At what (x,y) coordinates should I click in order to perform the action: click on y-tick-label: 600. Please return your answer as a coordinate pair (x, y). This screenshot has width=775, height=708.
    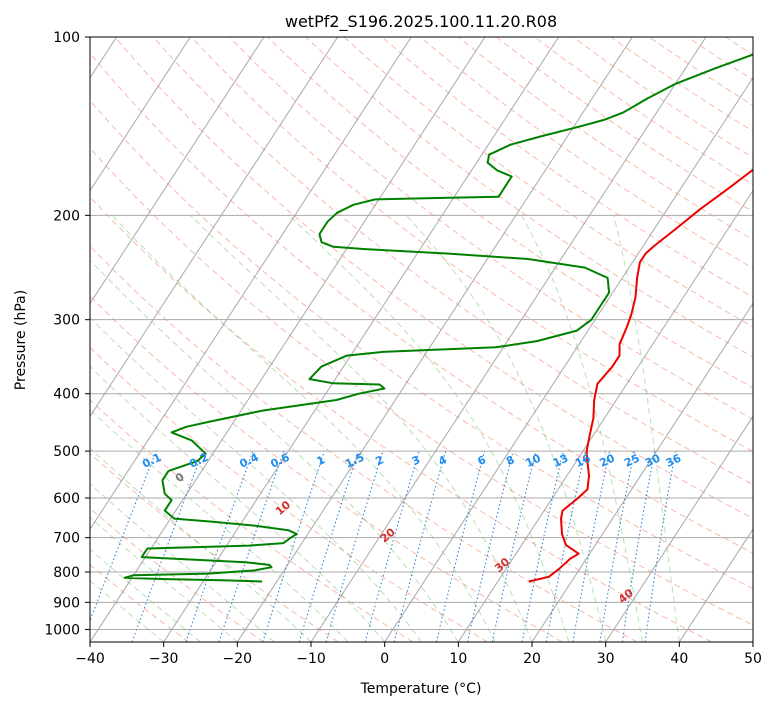
    Looking at the image, I should click on (66, 499).